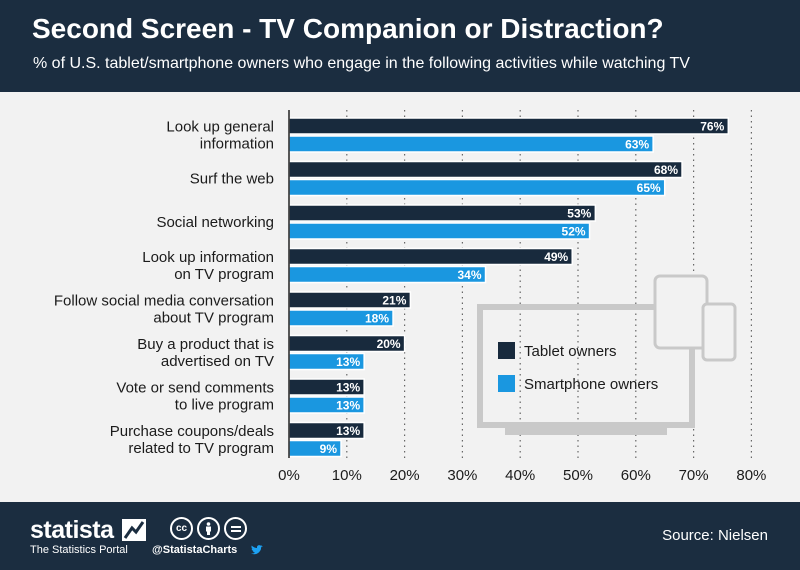 The width and height of the screenshot is (800, 570). I want to click on legend-label: Smartphone owners, so click(591, 384).